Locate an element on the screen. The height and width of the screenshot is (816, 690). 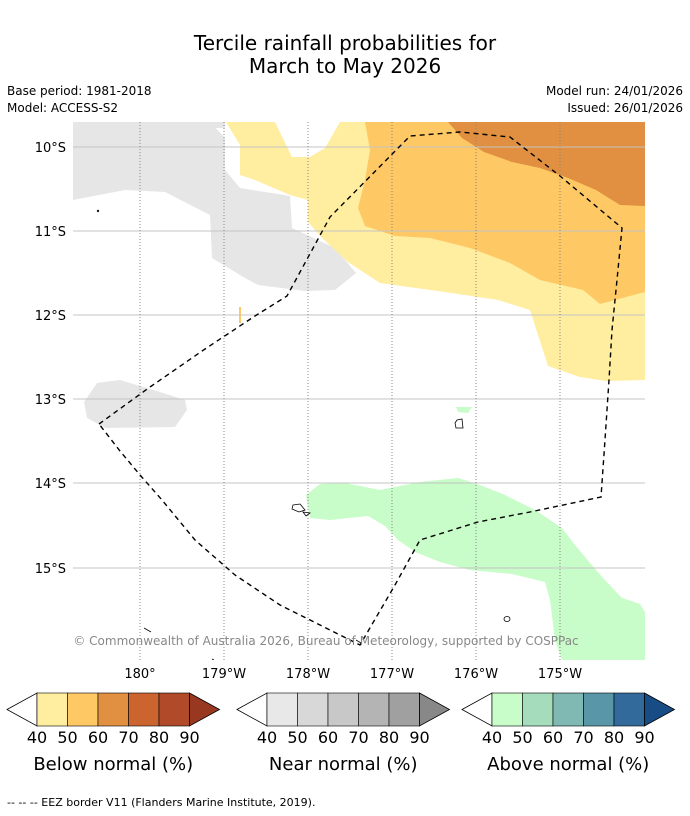
lat-label: 12°S is located at coordinates (50, 316).